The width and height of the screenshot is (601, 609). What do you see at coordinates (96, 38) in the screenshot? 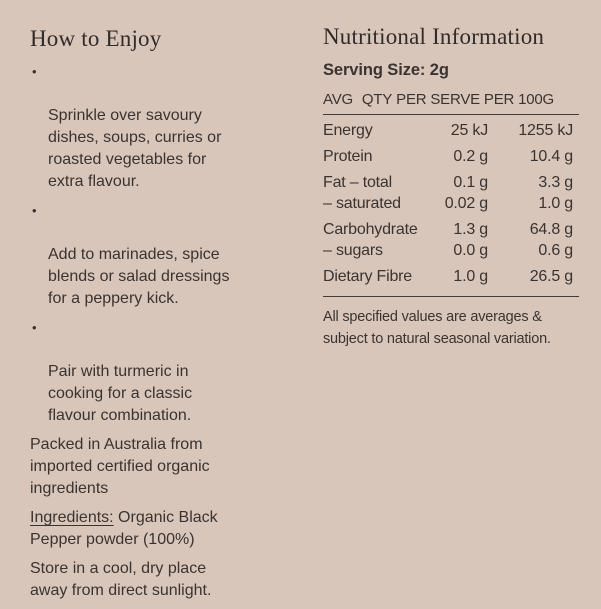
I see `how-to-enjoy-title: How to Enjoy` at bounding box center [96, 38].